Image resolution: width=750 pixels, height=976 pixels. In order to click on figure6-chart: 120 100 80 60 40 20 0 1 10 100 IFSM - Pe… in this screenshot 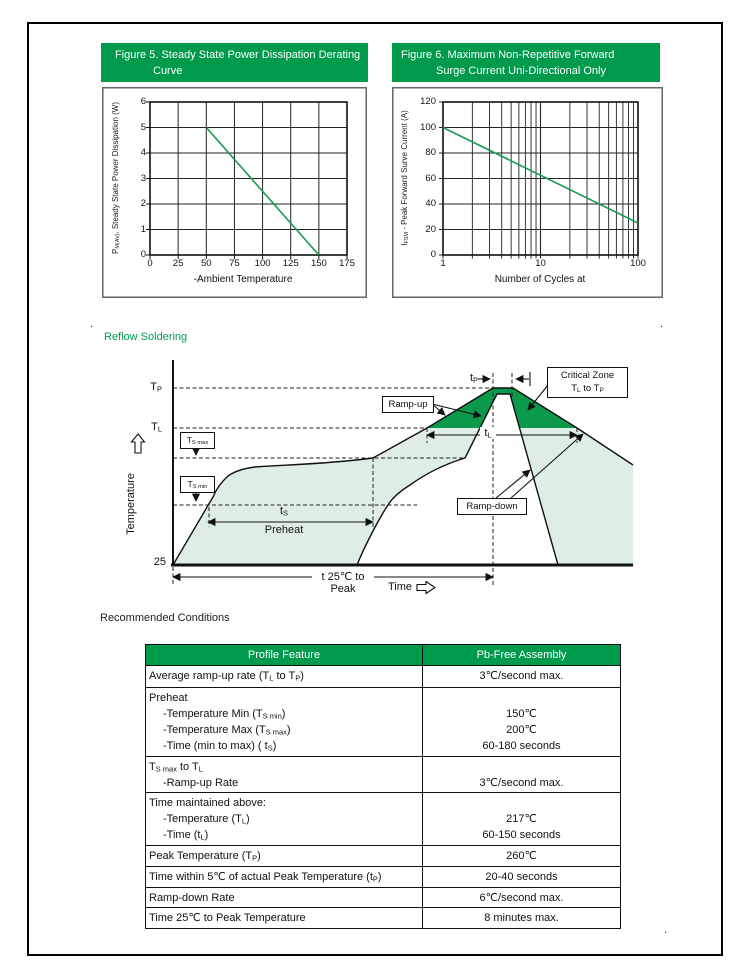, I will do `click(527, 192)`.